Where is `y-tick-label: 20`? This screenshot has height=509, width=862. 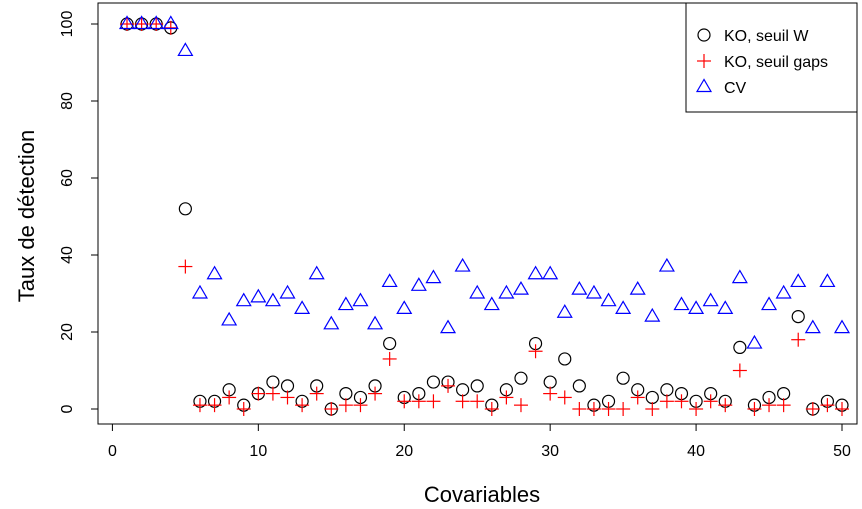 y-tick-label: 20 is located at coordinates (67, 332).